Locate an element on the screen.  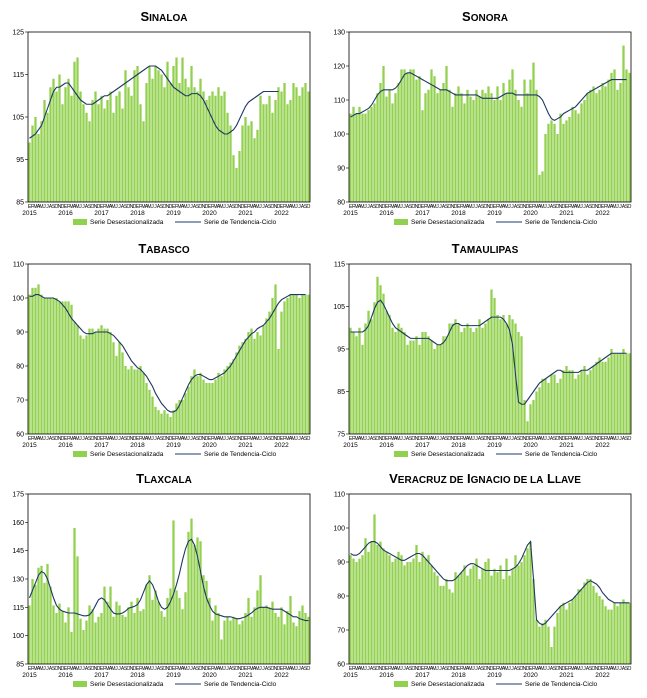
year-tick-label: 2015 is located at coordinates (350, 675).